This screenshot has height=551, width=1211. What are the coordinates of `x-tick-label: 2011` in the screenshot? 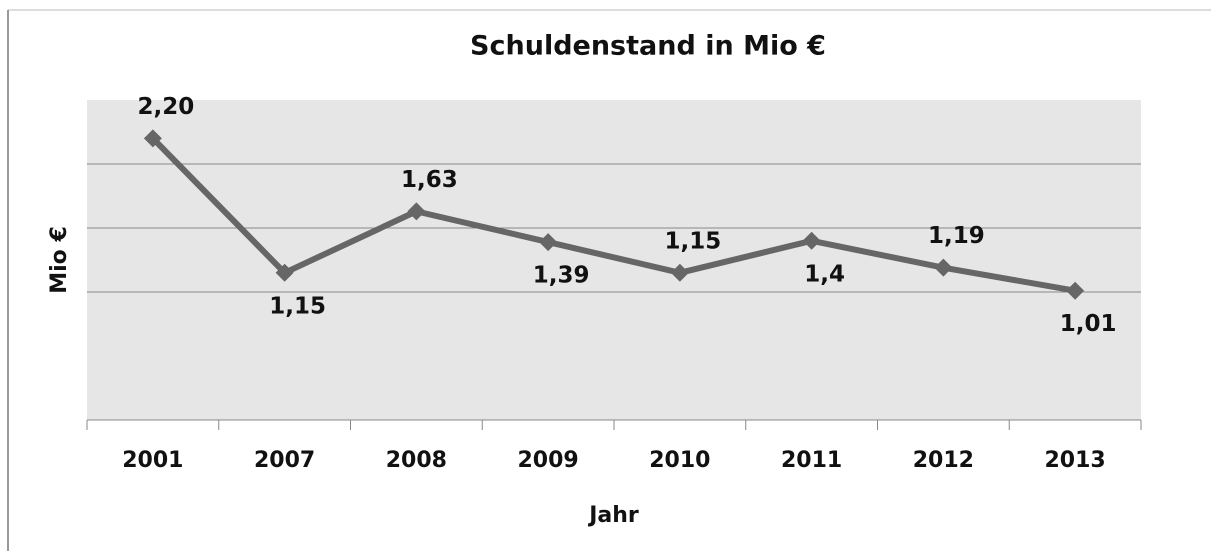 It's located at (811, 460).